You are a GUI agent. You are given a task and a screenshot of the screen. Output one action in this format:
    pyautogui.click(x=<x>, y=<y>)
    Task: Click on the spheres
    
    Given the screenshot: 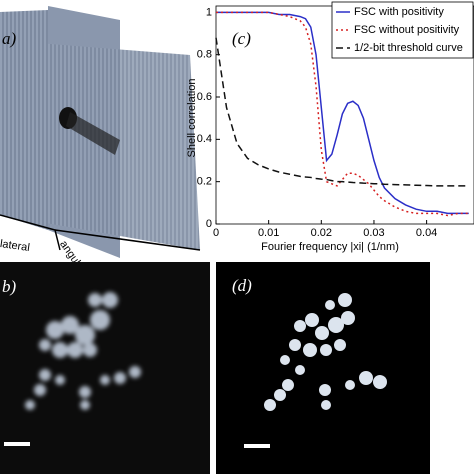 What is the action you would take?
    pyautogui.click(x=325, y=352)
    